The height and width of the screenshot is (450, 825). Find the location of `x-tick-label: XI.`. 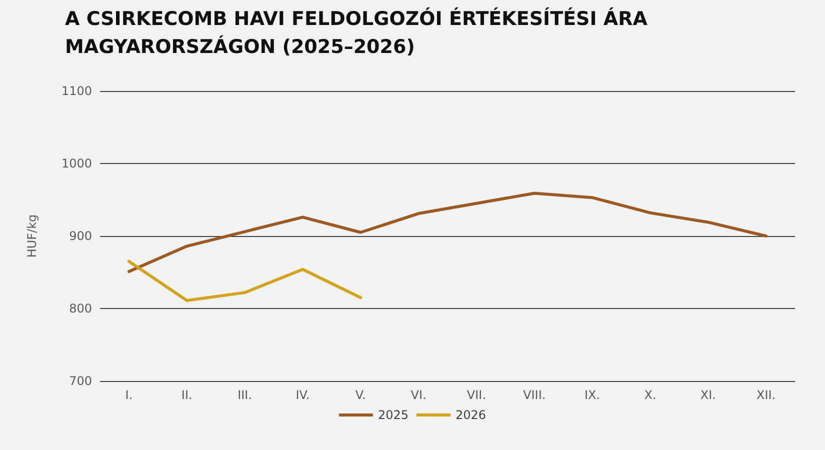

x-tick-label: XI. is located at coordinates (708, 395).